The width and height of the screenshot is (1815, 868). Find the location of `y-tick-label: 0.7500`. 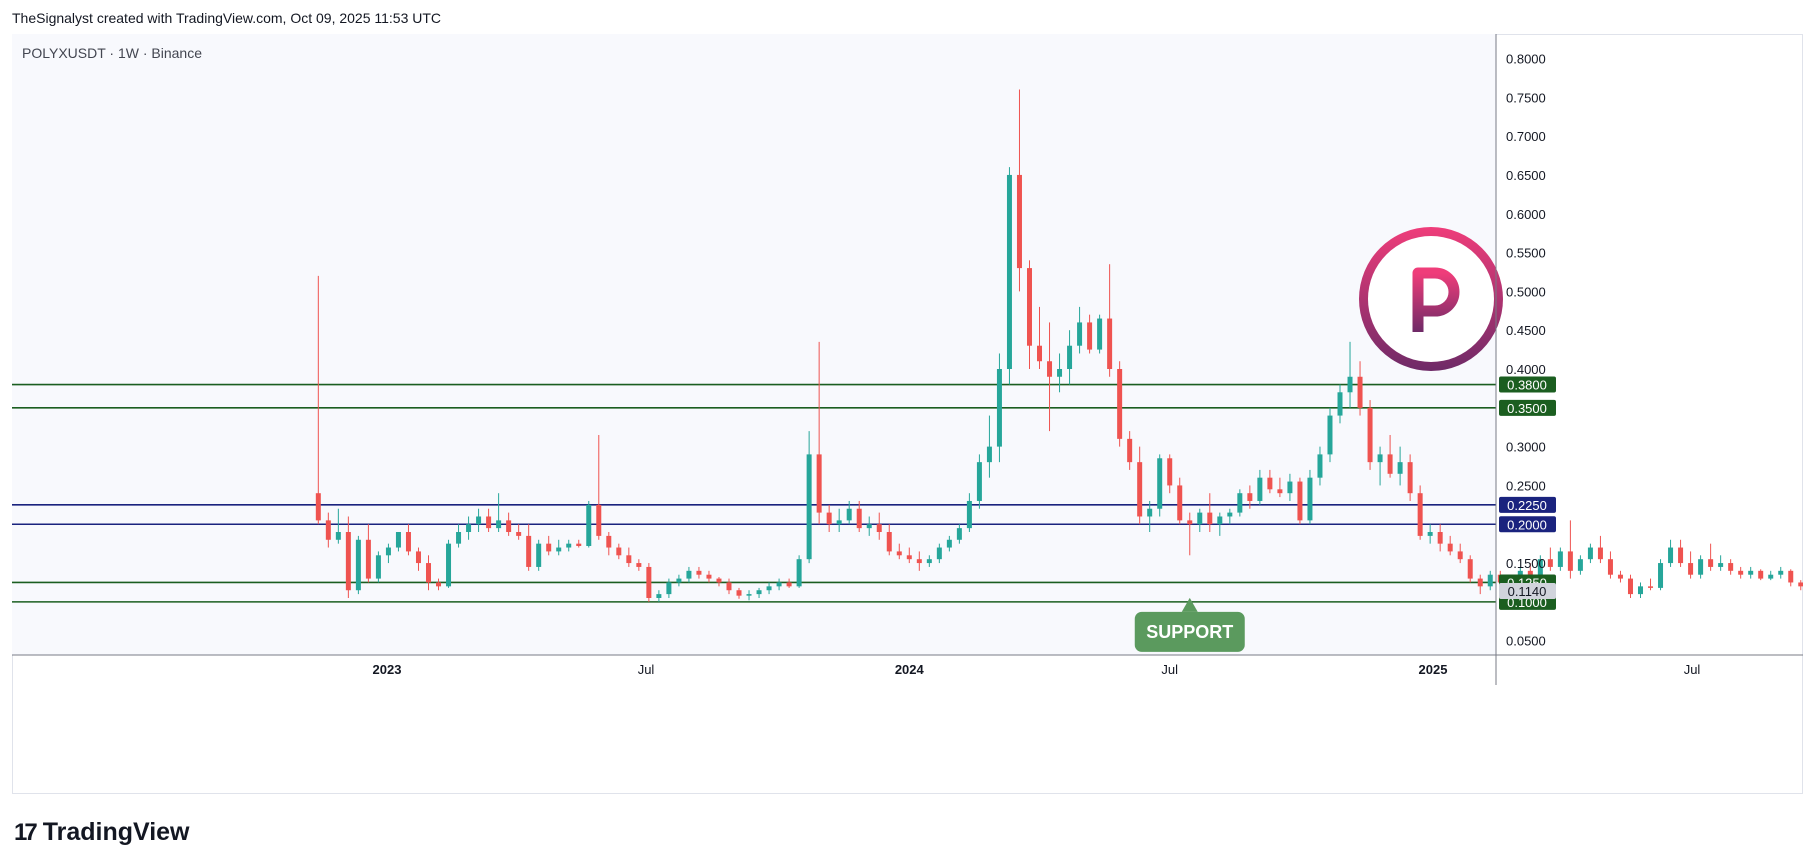

y-tick-label: 0.7500 is located at coordinates (1526, 97).